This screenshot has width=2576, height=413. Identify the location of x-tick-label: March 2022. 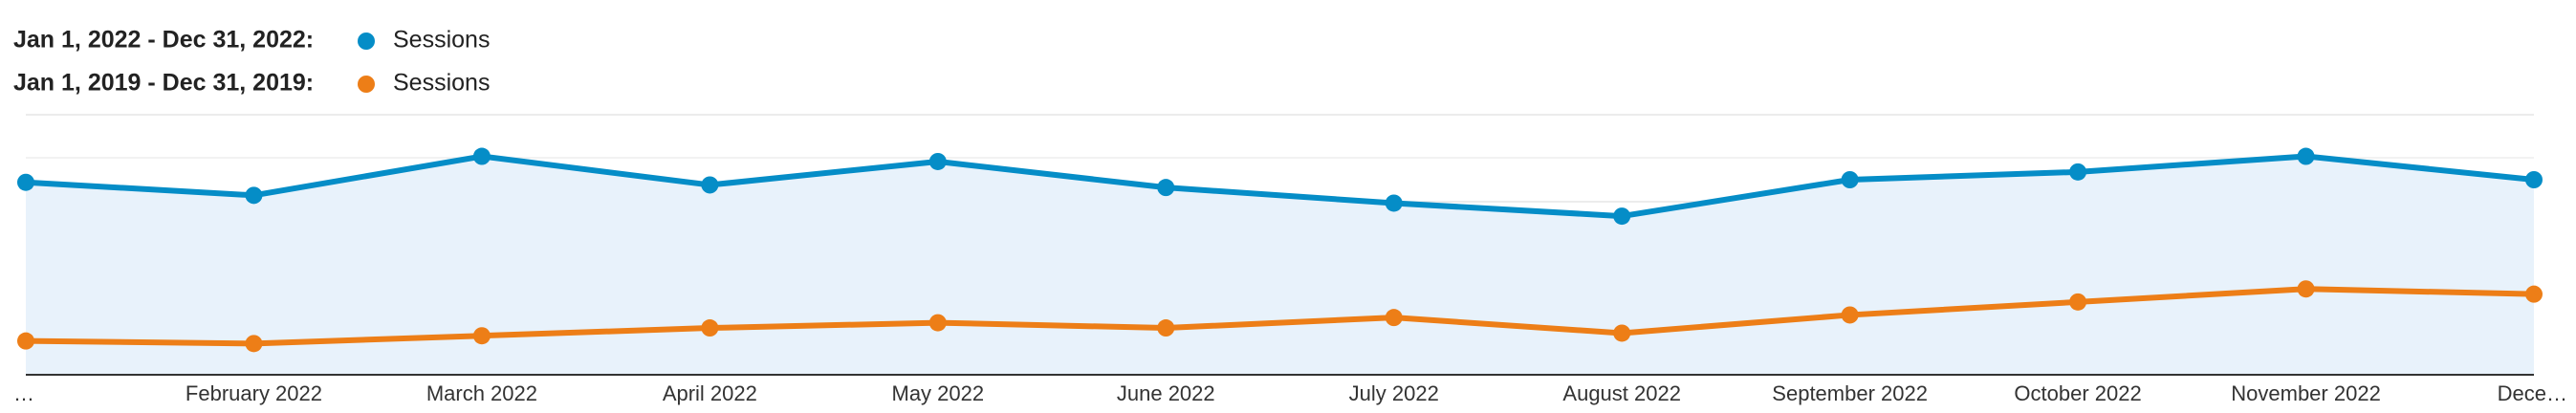
(481, 393).